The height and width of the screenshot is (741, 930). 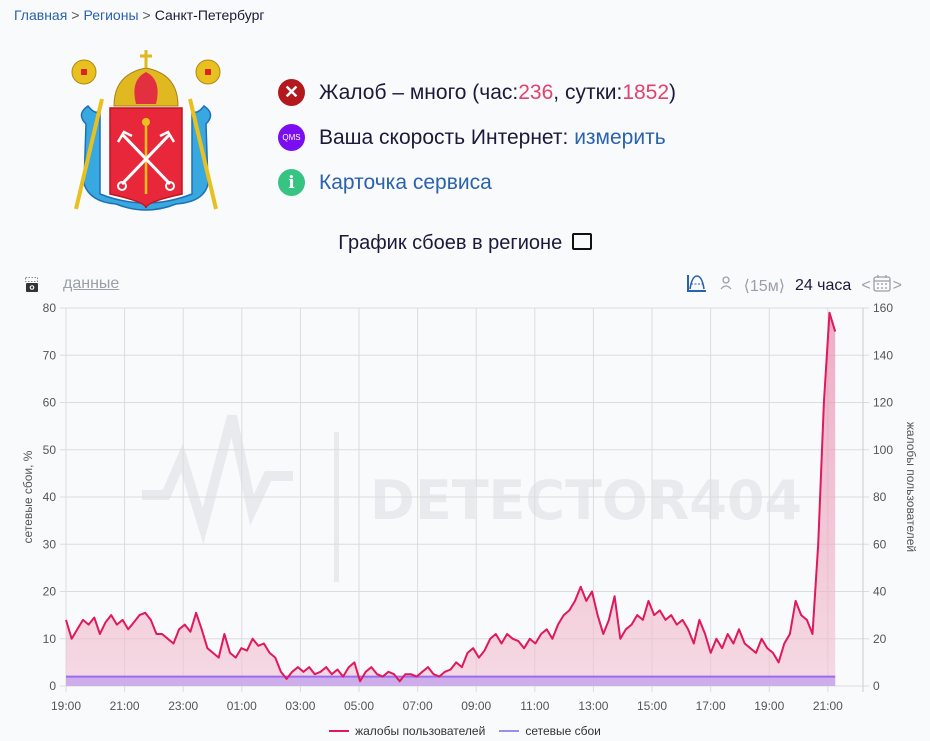 What do you see at coordinates (563, 731) in the screenshot?
I see `legend-label-failures: сетевые сбои` at bounding box center [563, 731].